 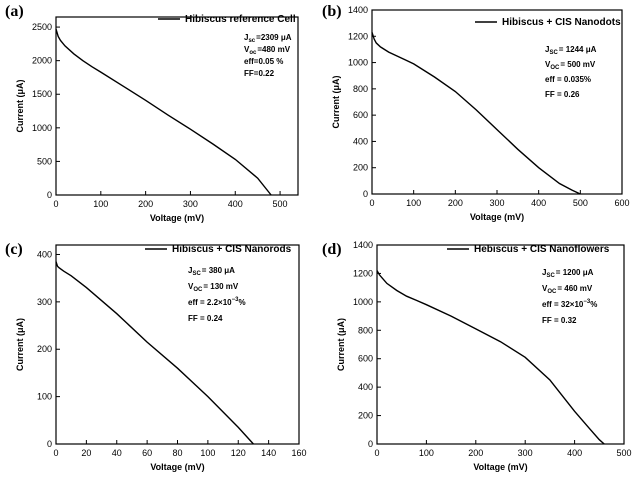 What do you see at coordinates (213, 287) in the screenshot?
I see `voc-annotation: VOC= 130 mV` at bounding box center [213, 287].